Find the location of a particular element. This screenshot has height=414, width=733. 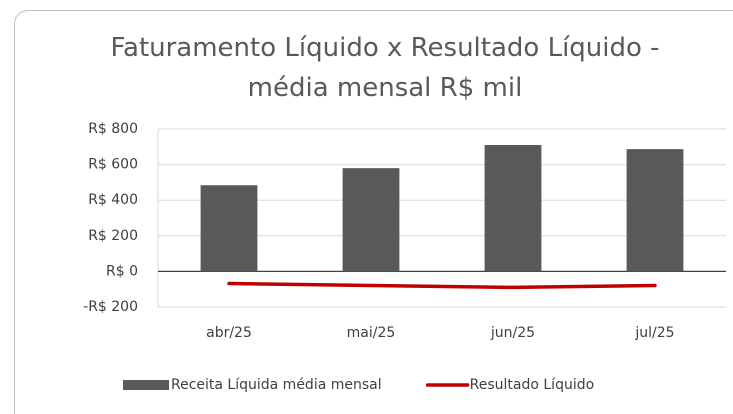

legend-label: Resultado Líquido is located at coordinates (532, 385).